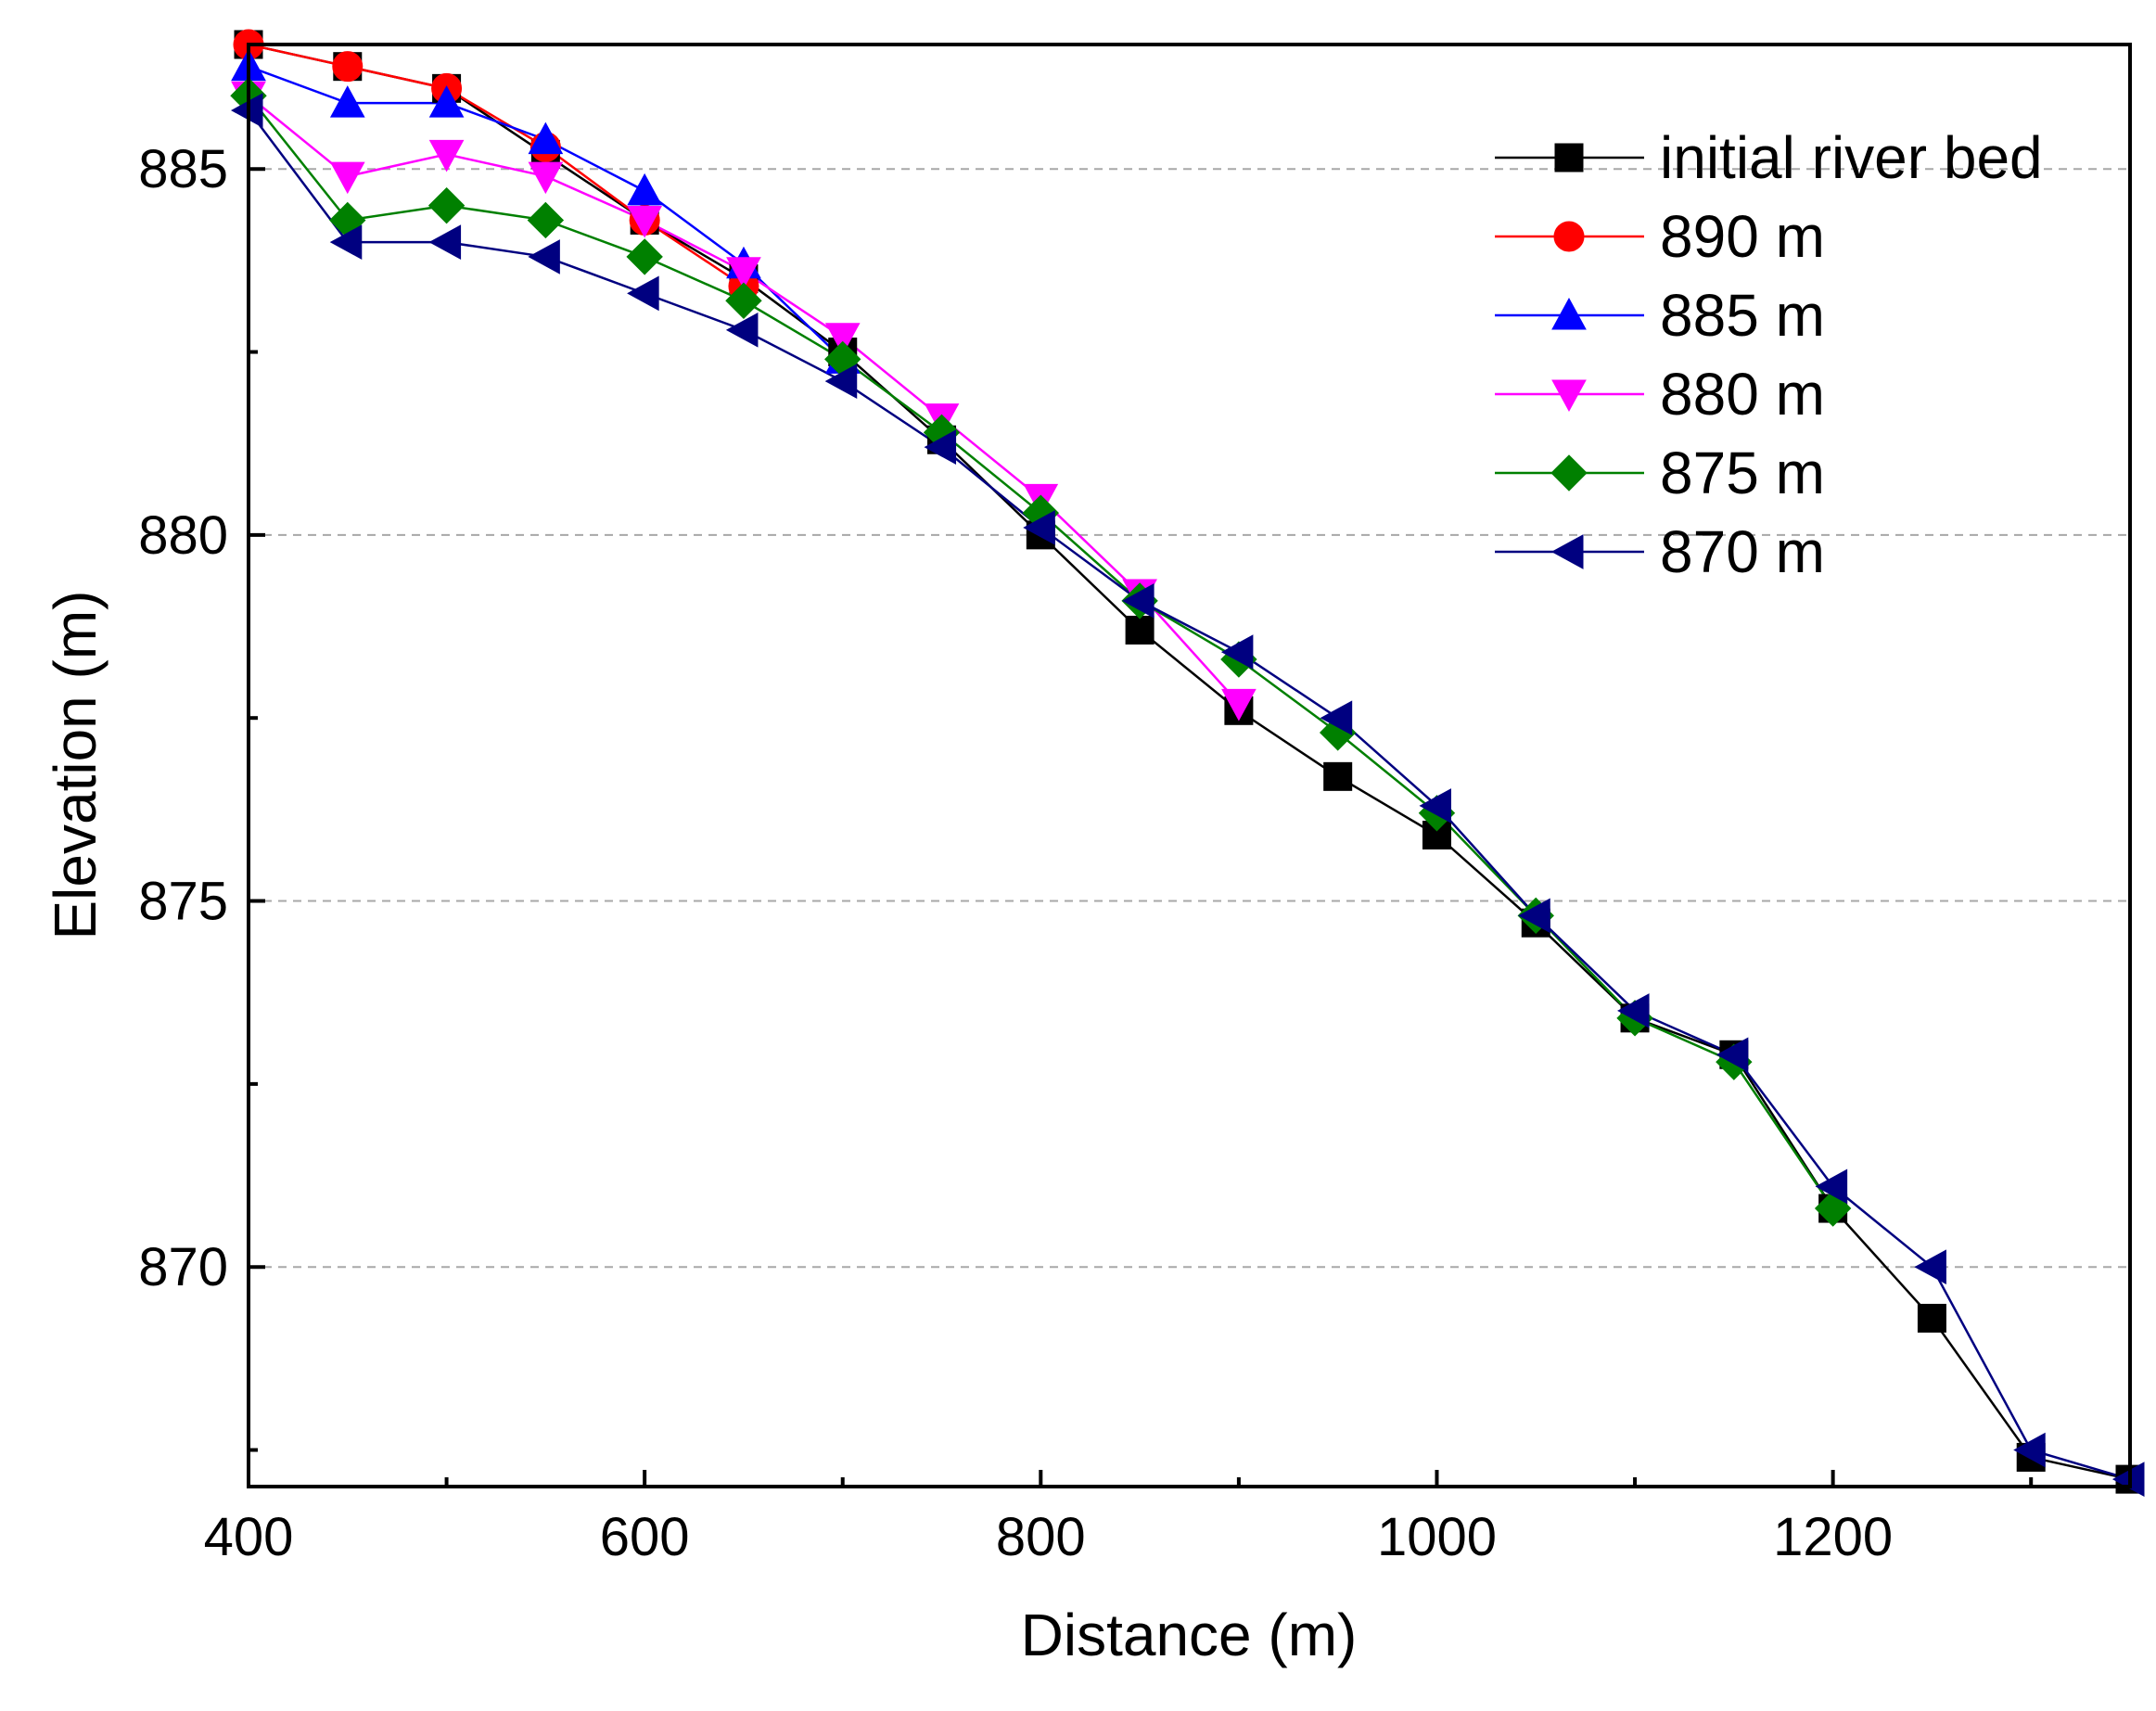  Describe the element at coordinates (183, 902) in the screenshot. I see `y-tick-label: 875` at that location.